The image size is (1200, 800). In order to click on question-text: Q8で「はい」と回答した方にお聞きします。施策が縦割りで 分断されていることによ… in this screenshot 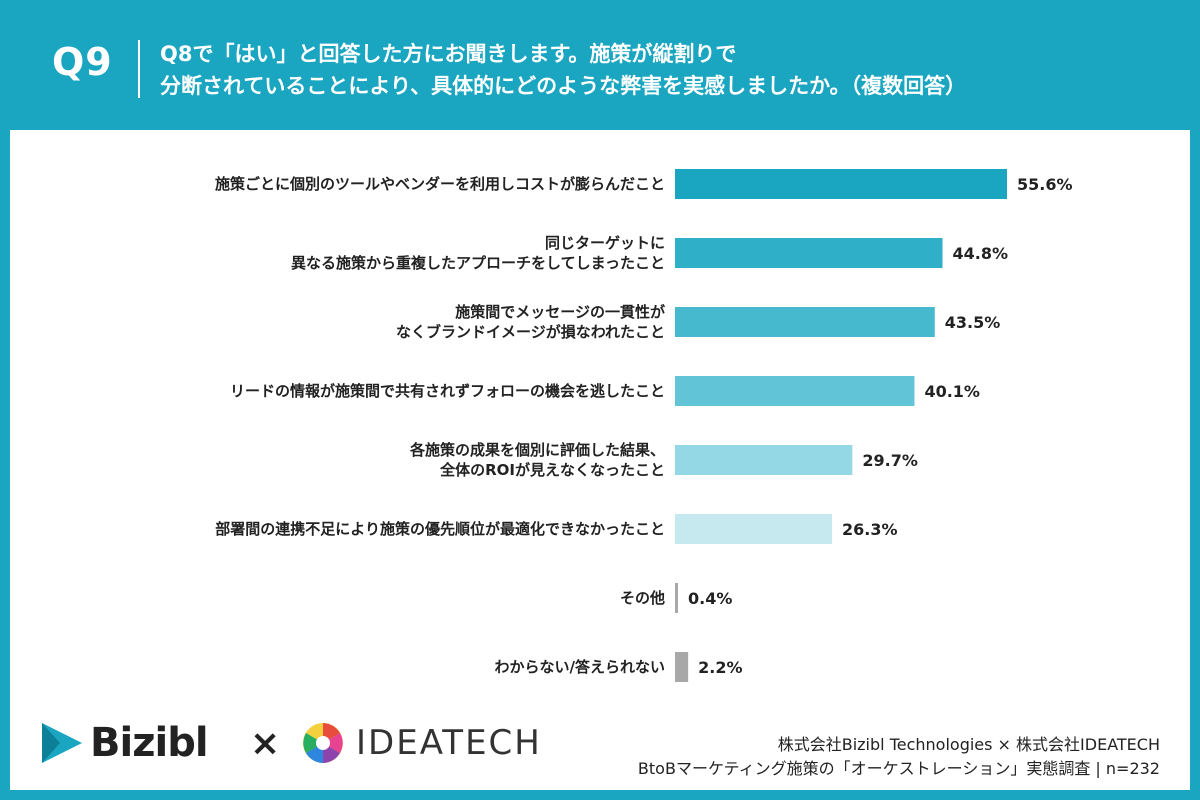, I will do `click(660, 70)`.